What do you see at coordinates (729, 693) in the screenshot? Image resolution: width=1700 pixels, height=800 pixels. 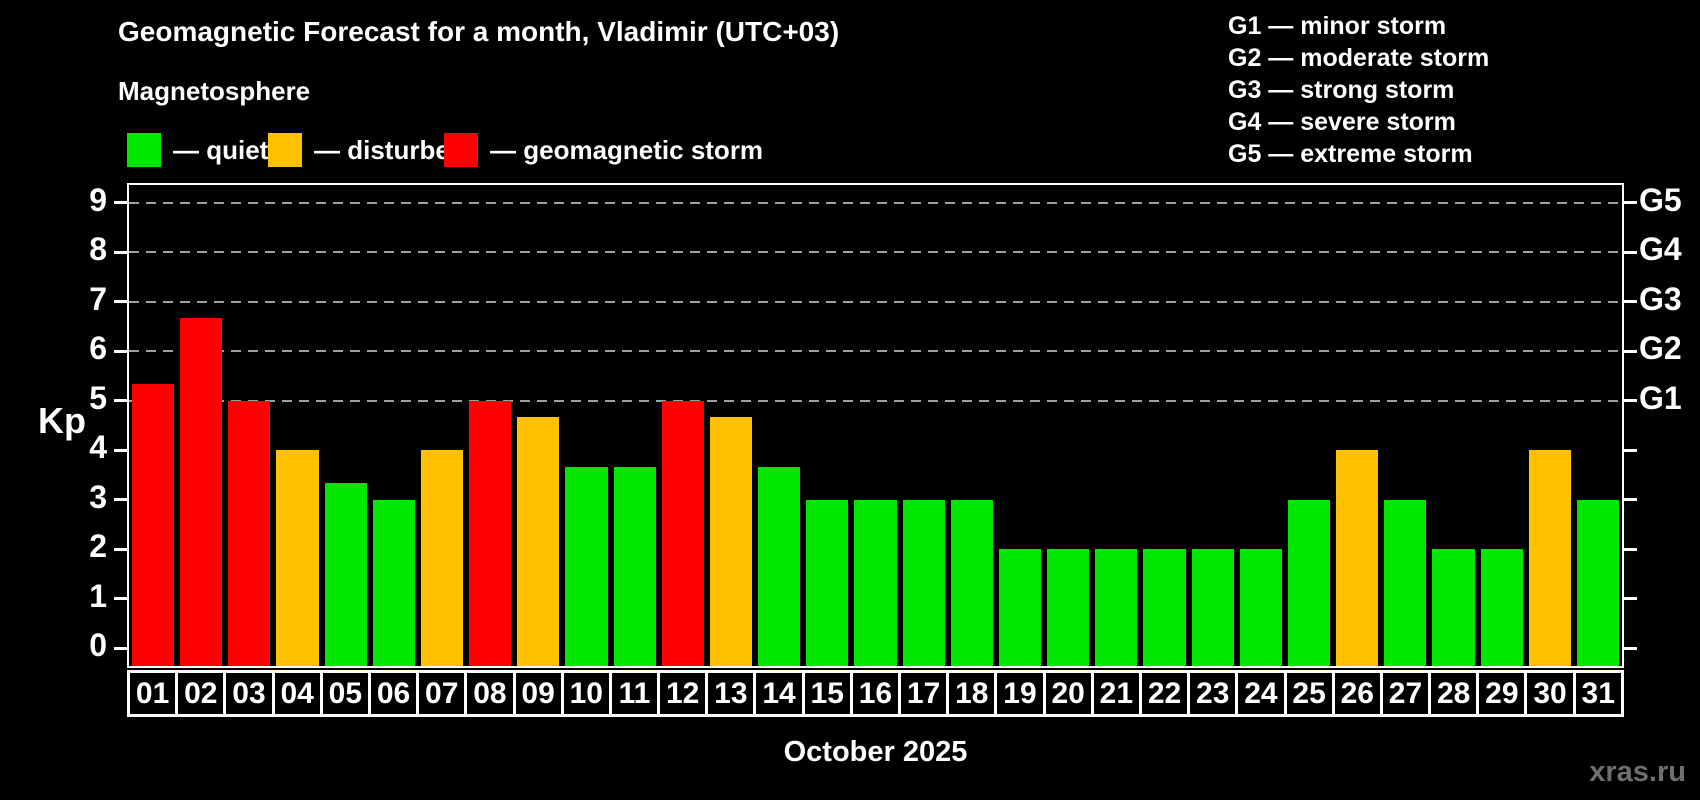 I see `day-label-13: 13` at bounding box center [729, 693].